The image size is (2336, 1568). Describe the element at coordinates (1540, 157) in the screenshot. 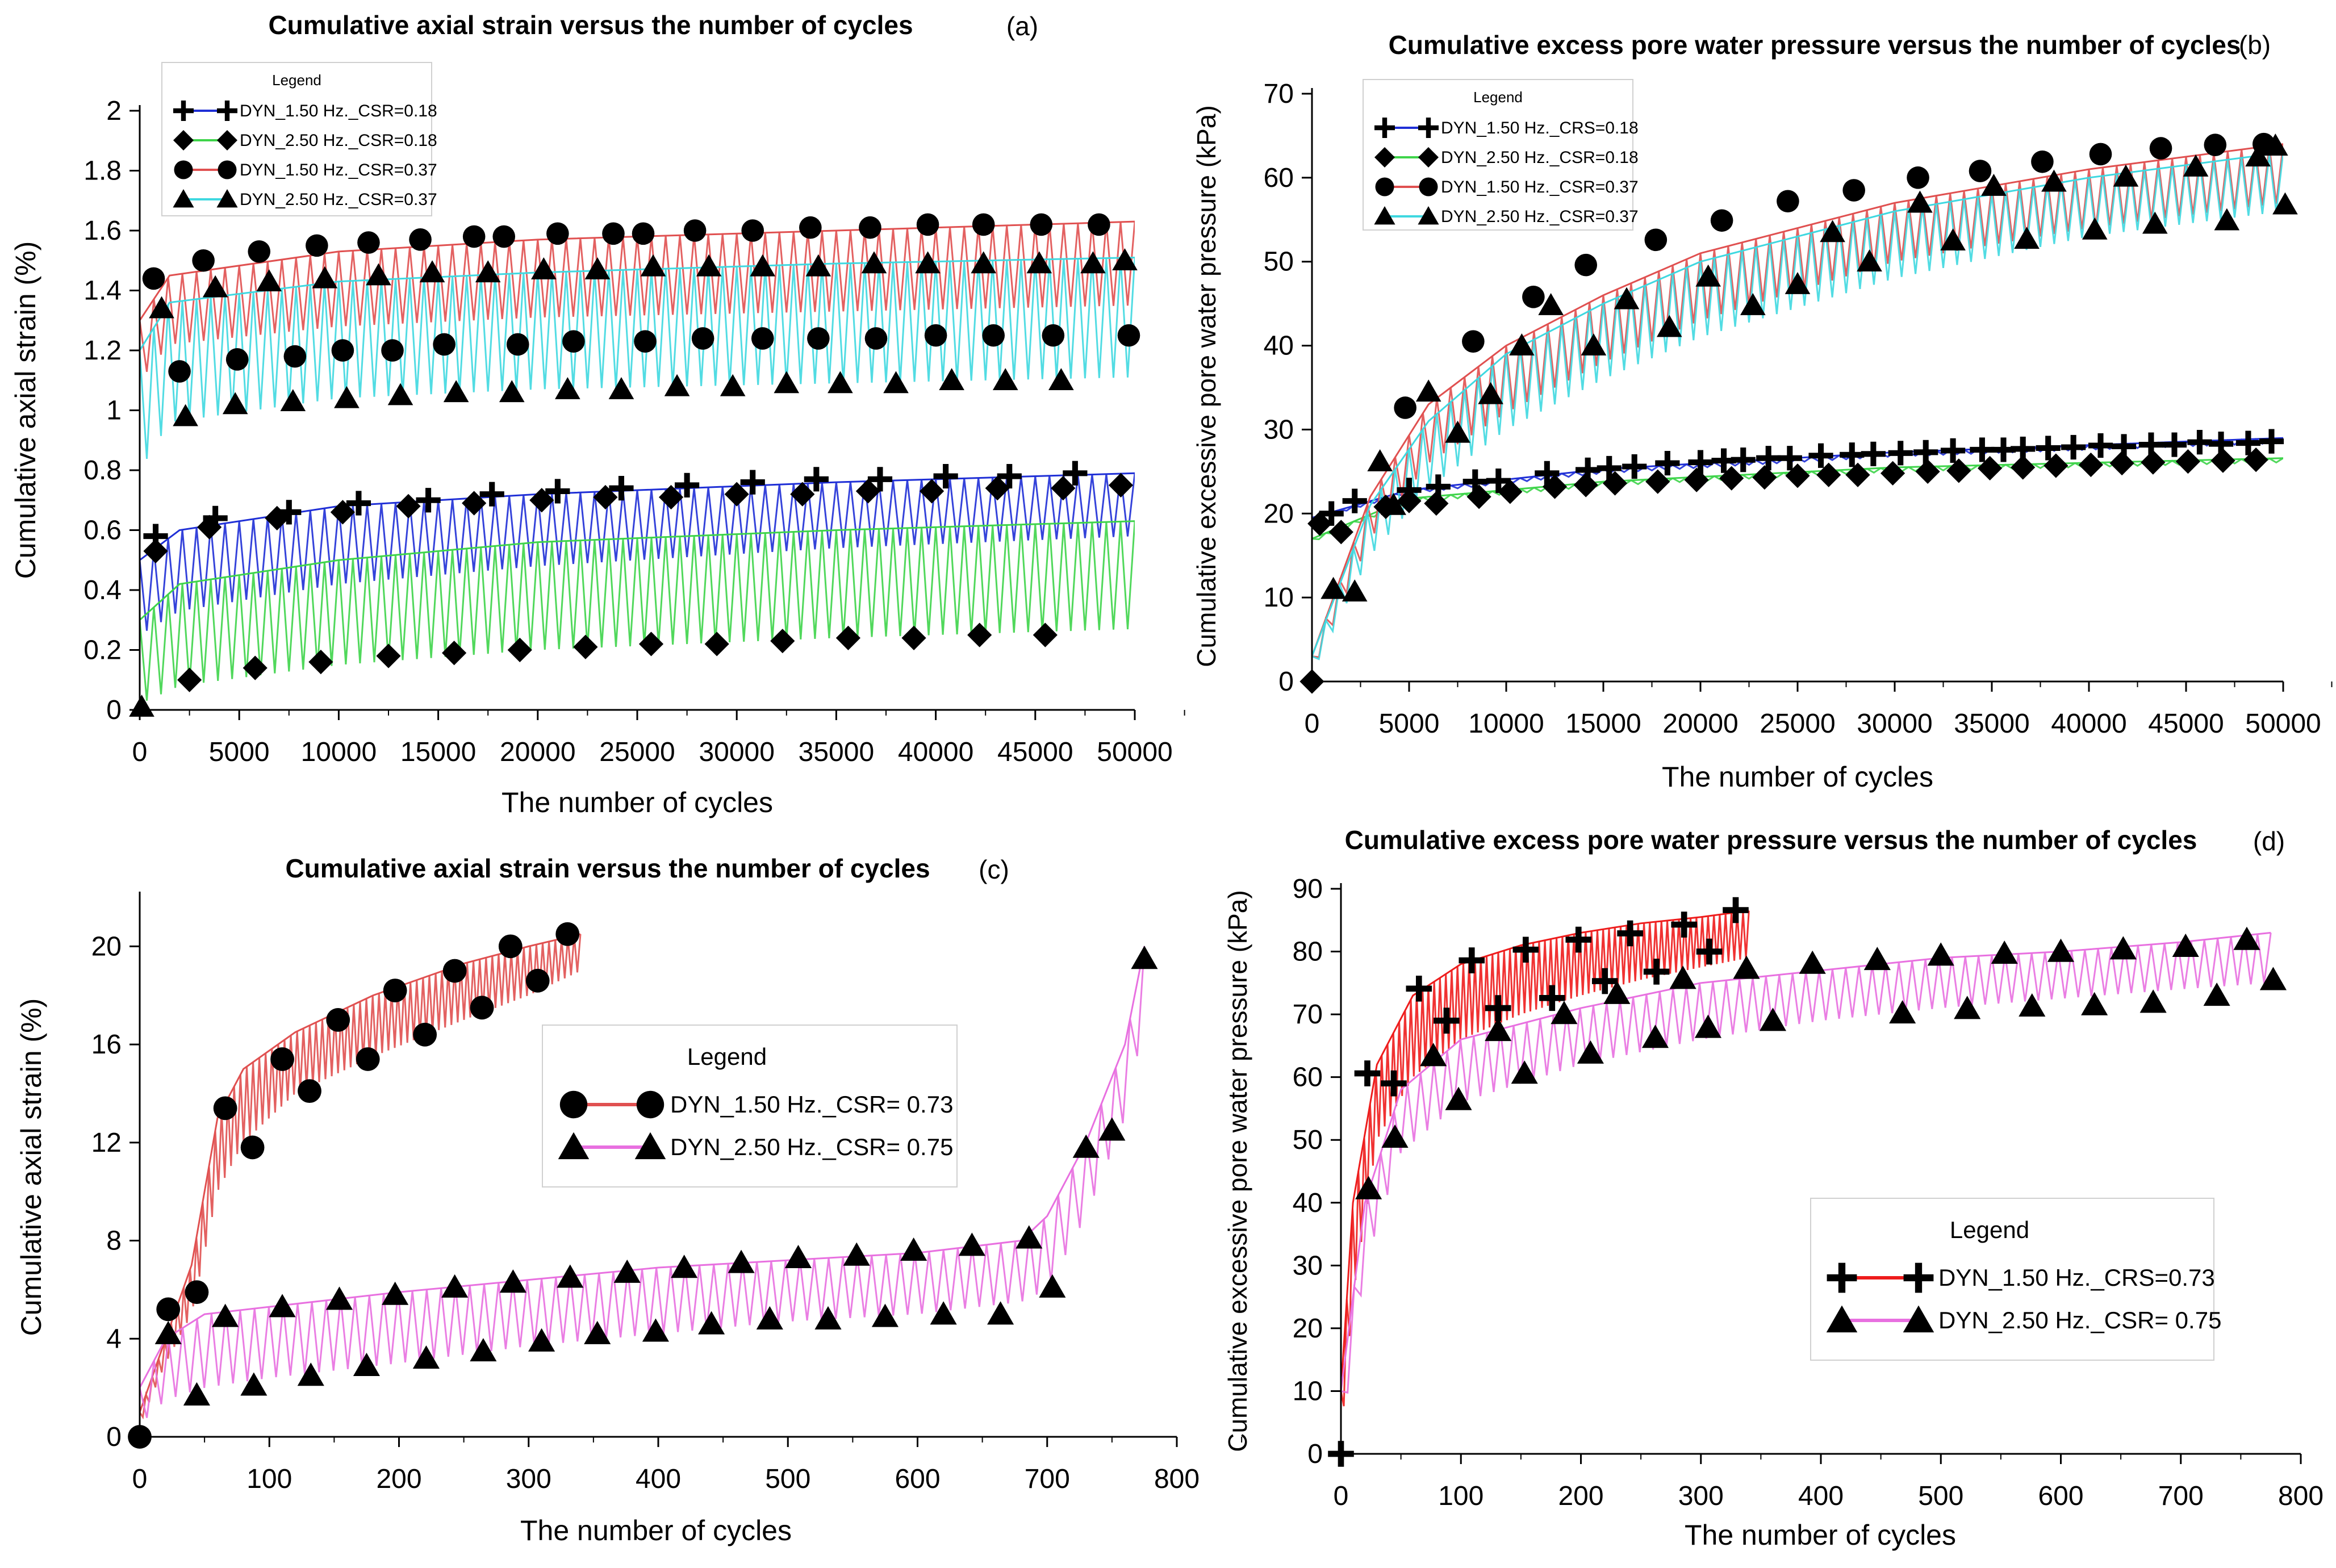

I see `legend-entry: DYN_2.50 Hz._CSR=0.18` at that location.